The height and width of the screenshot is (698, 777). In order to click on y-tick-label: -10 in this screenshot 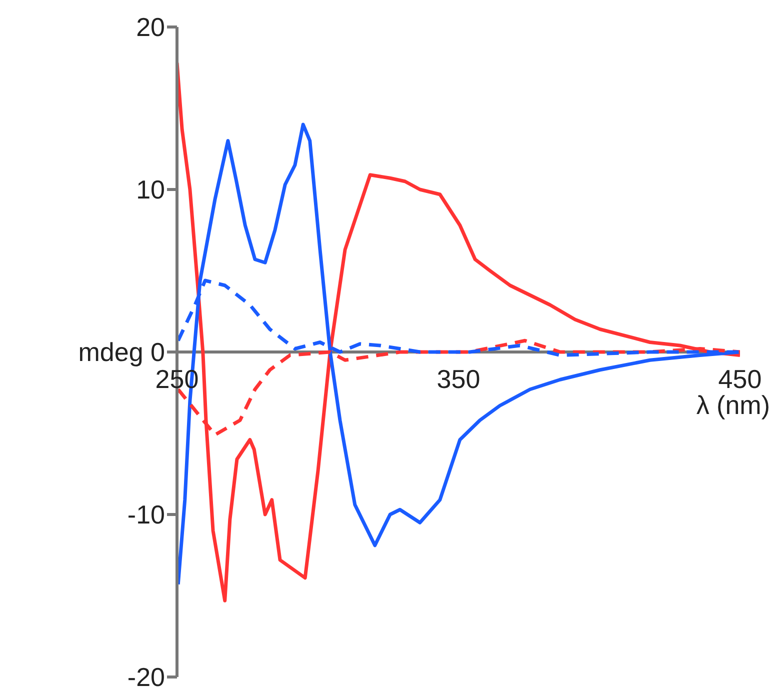, I will do `click(146, 515)`.